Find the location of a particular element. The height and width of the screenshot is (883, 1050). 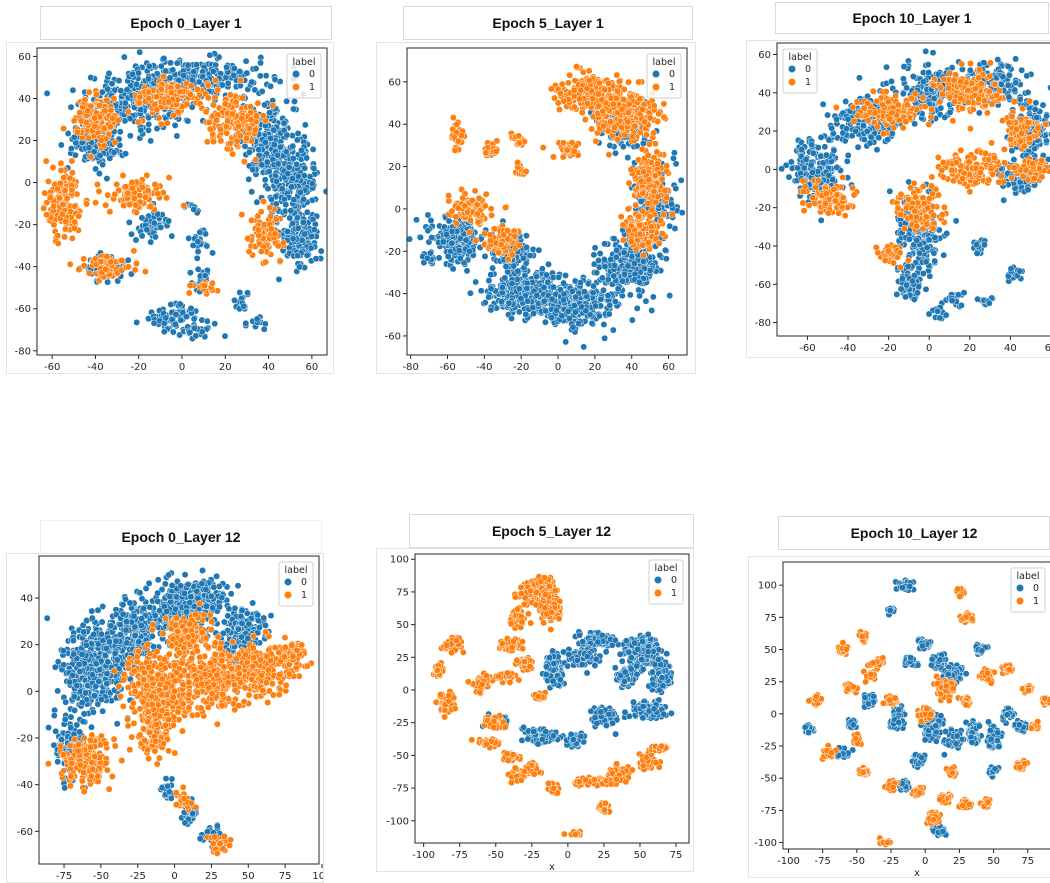

x-tick-label: -40 is located at coordinates (484, 367).